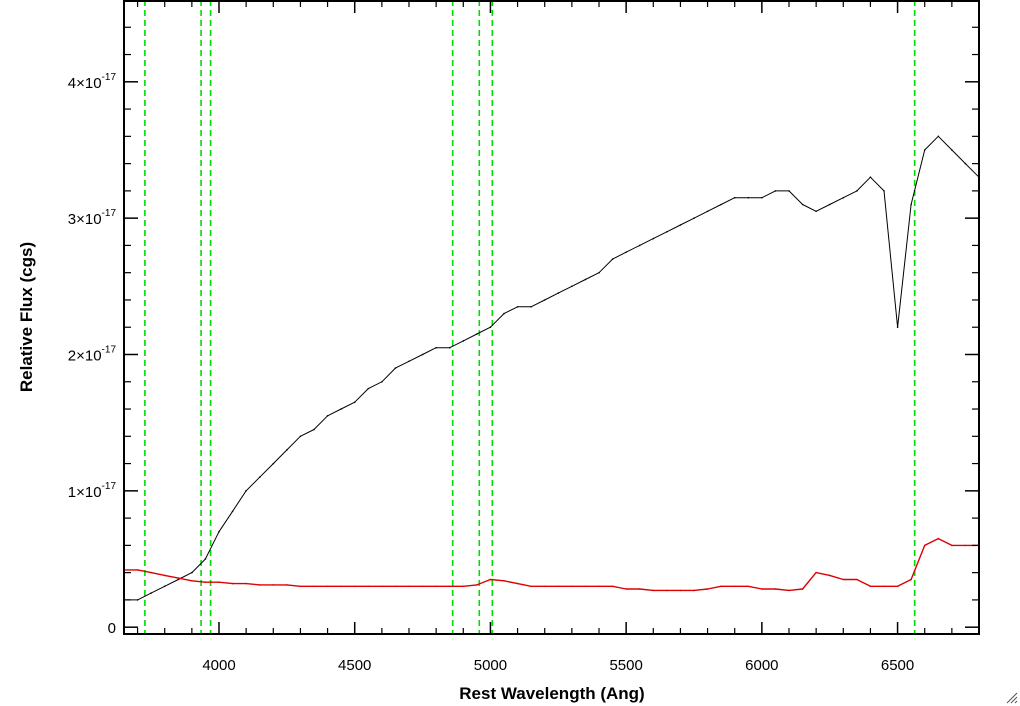 Image resolution: width=1020 pixels, height=706 pixels. I want to click on y-axis-title: Relative Flux (cgs), so click(26, 317).